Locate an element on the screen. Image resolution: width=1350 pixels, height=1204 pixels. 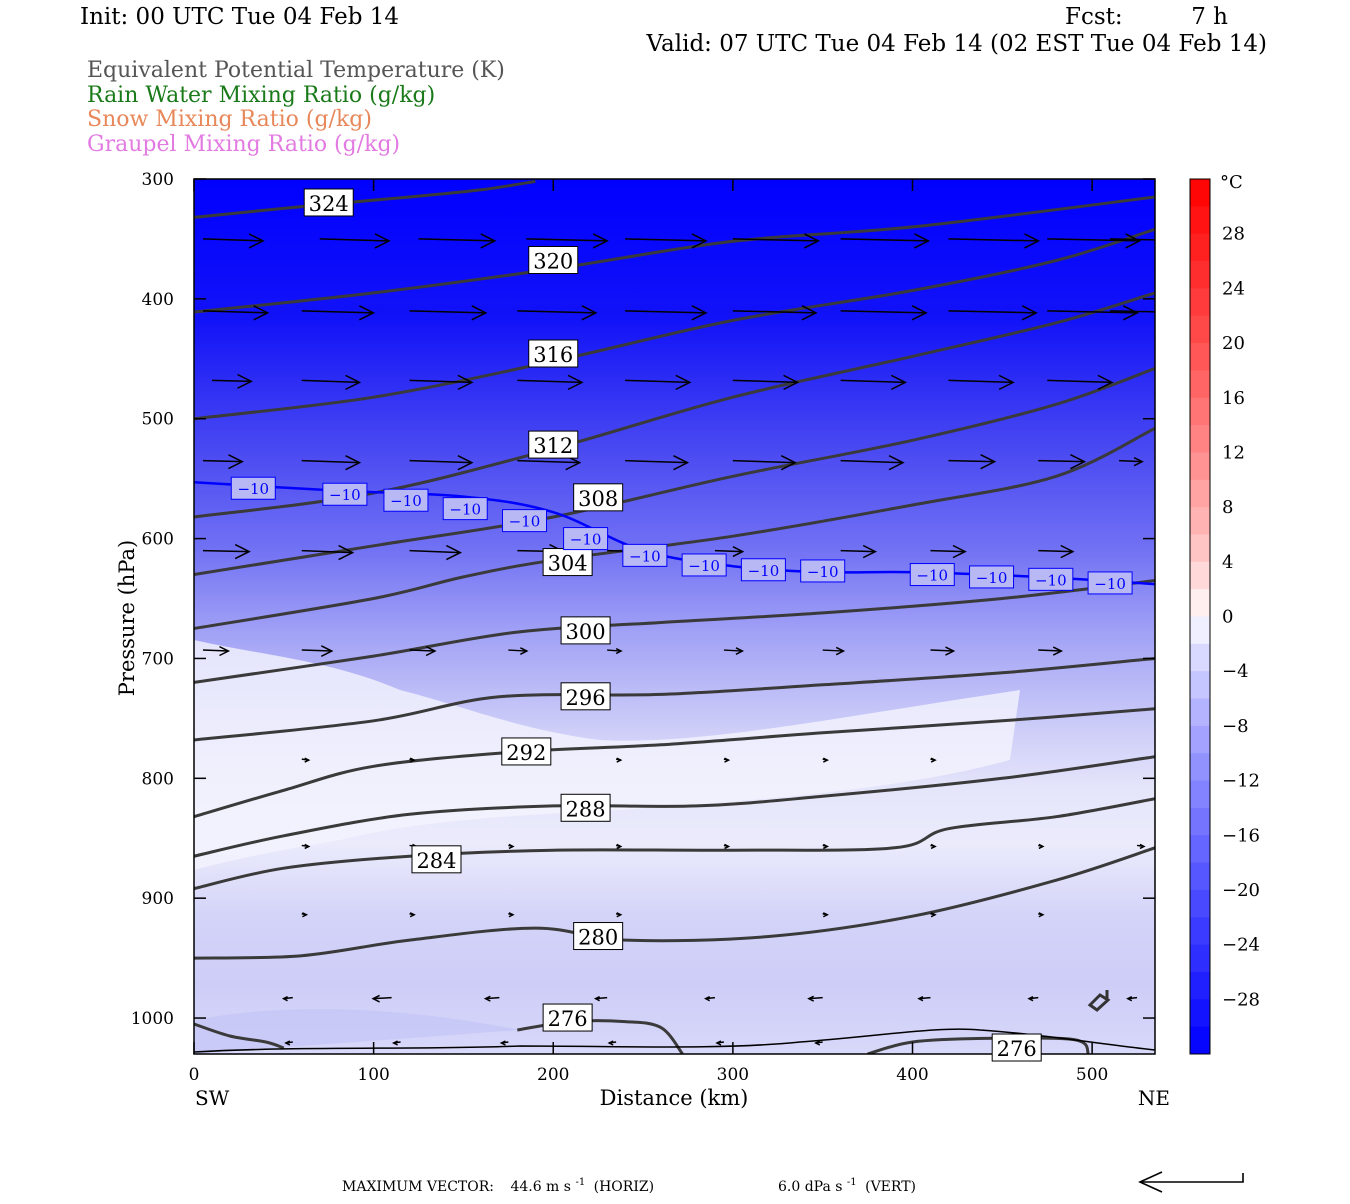
theta-e-label-288: 288 is located at coordinates (585, 807).